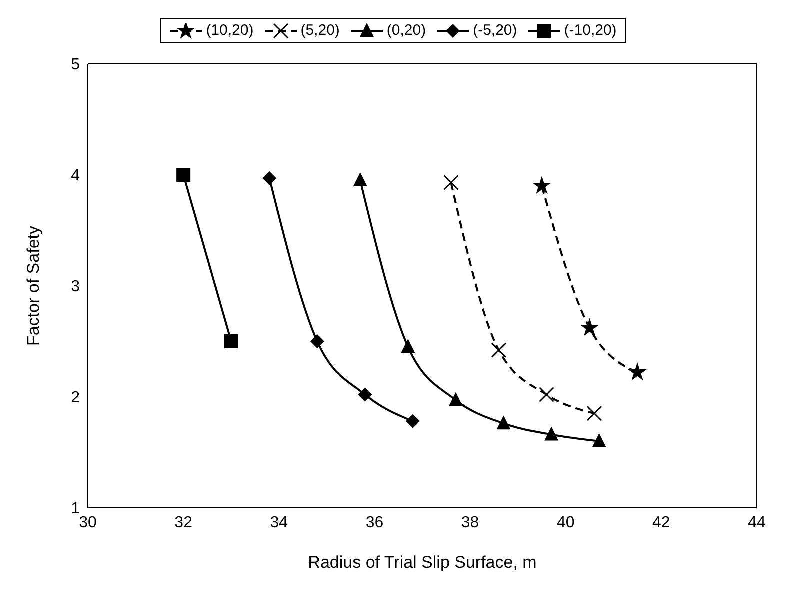 Image resolution: width=786 pixels, height=596 pixels. I want to click on x-tick-label: 44, so click(757, 523).